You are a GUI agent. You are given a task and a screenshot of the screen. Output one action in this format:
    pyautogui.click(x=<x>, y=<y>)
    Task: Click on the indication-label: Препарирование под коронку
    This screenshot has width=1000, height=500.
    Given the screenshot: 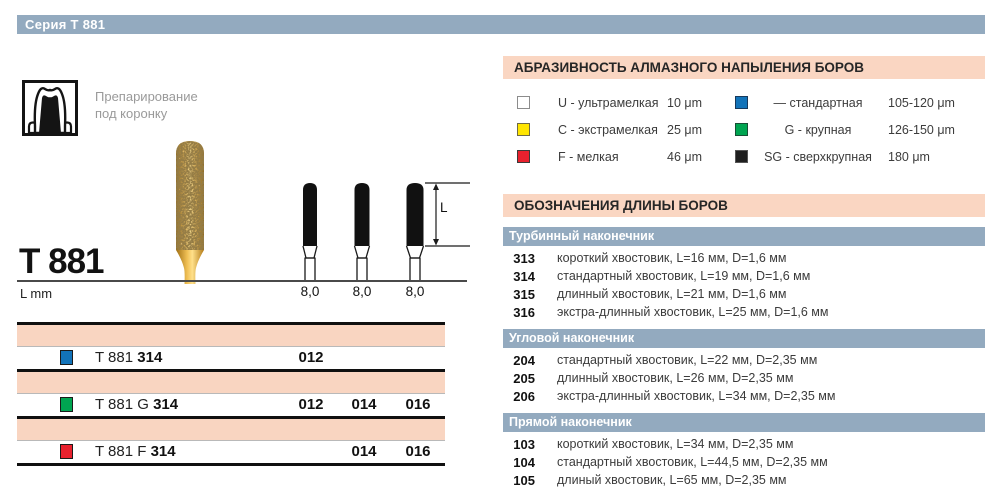 What is the action you would take?
    pyautogui.click(x=146, y=105)
    